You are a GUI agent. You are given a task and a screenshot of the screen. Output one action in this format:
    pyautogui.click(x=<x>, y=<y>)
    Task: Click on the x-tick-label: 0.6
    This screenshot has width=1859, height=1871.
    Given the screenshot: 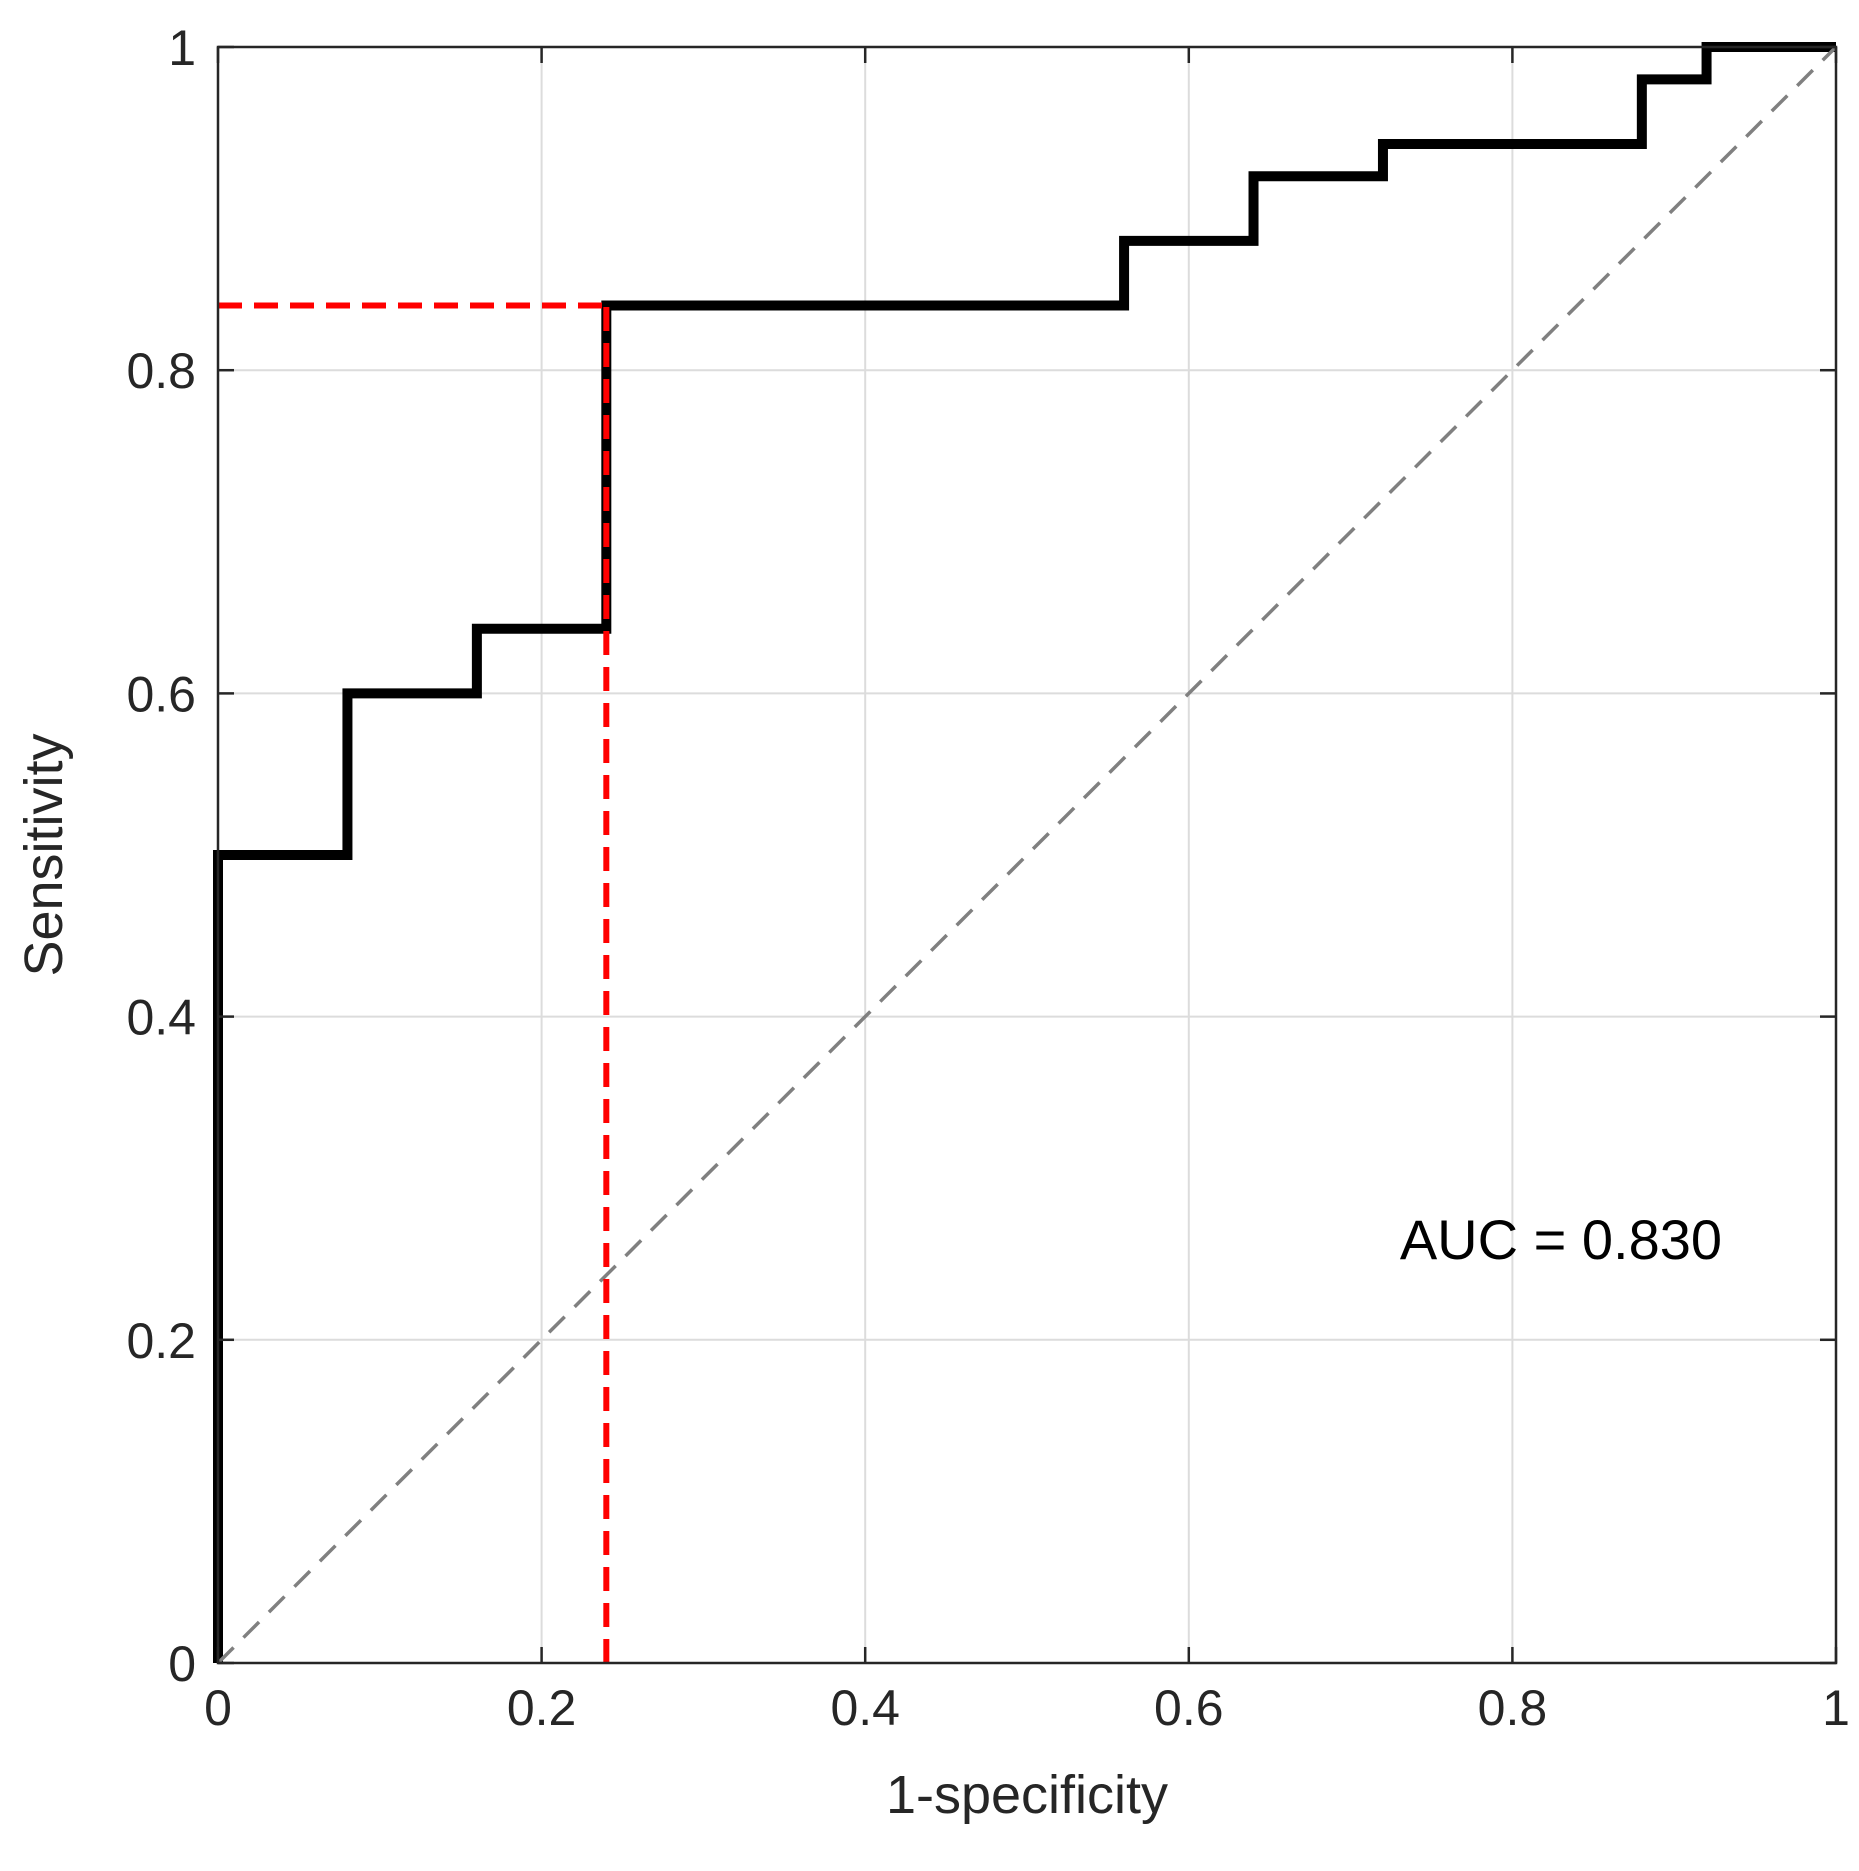 What is the action you would take?
    pyautogui.click(x=1189, y=1708)
    